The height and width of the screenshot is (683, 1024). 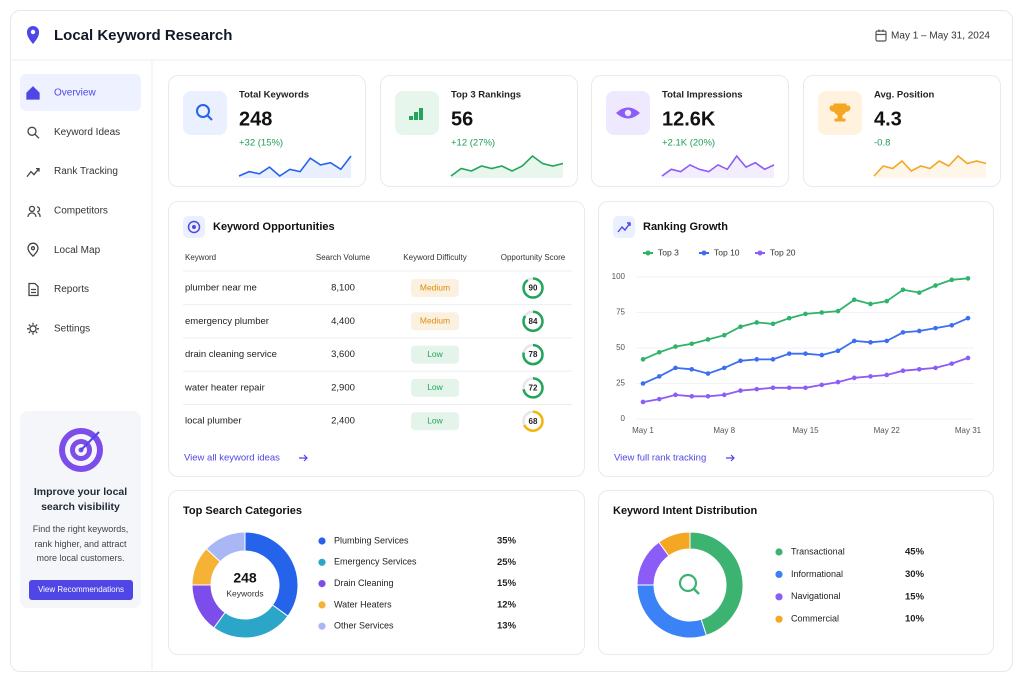 What do you see at coordinates (75, 93) in the screenshot?
I see `nav-item: Overview` at bounding box center [75, 93].